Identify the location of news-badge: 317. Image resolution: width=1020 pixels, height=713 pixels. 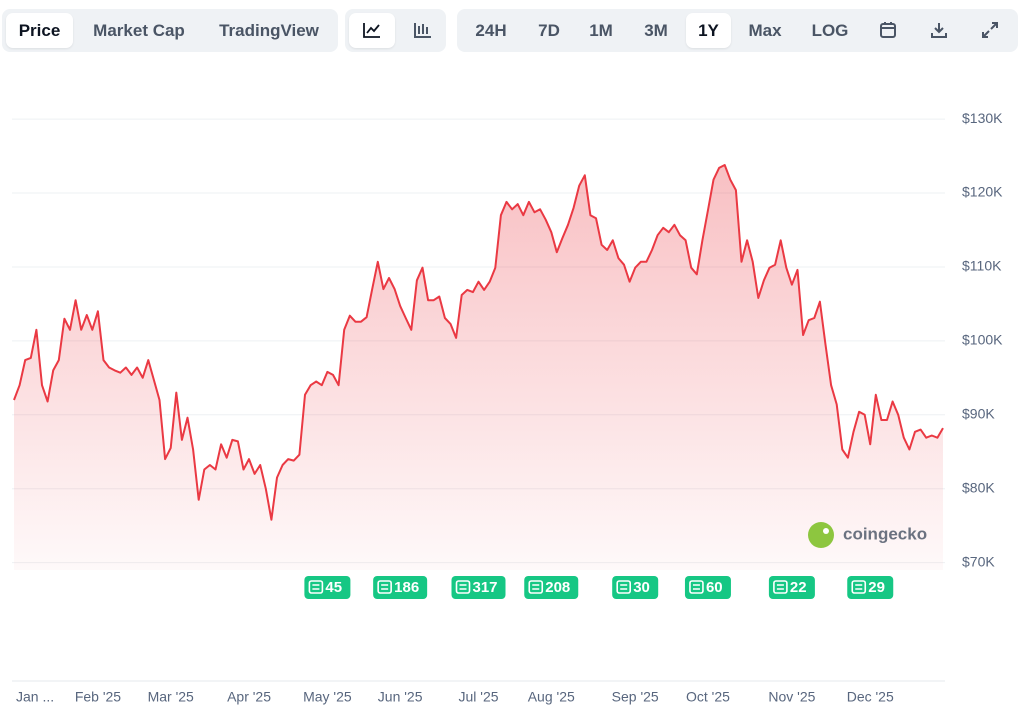
(478, 587).